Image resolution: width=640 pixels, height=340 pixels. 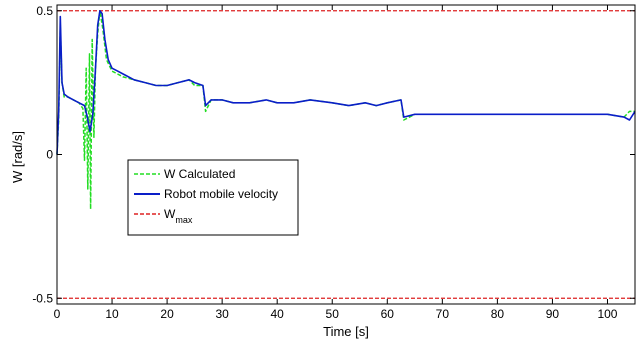 What do you see at coordinates (167, 314) in the screenshot?
I see `x-tick-label: 20` at bounding box center [167, 314].